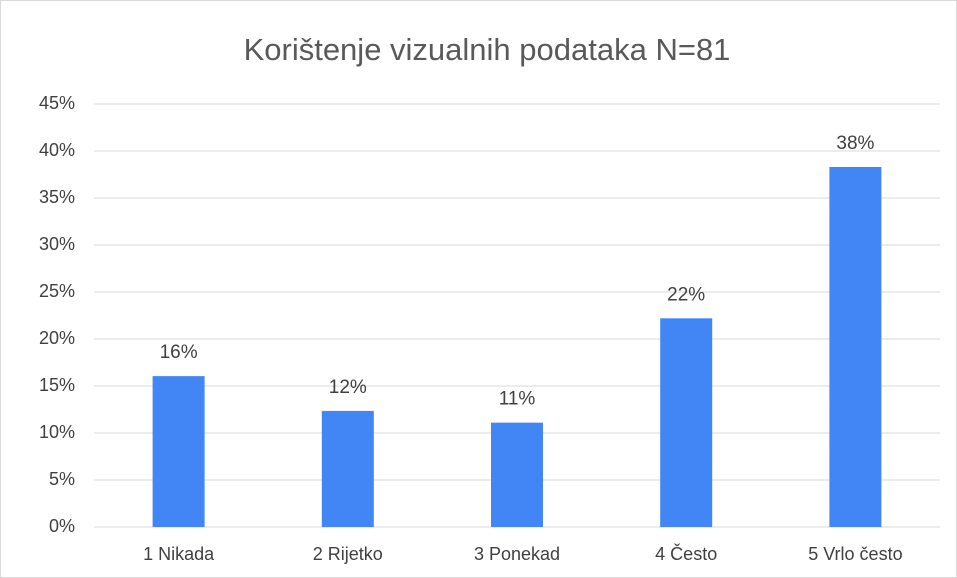  Describe the element at coordinates (517, 399) in the screenshot. I see `data-label: 11%` at that location.